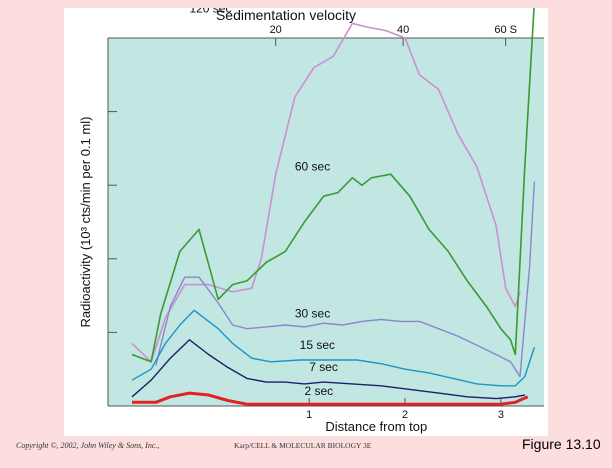  I want to click on credit-text: Karp/CELL & MOLECULAR BIOLOGY 3E, so click(303, 445).